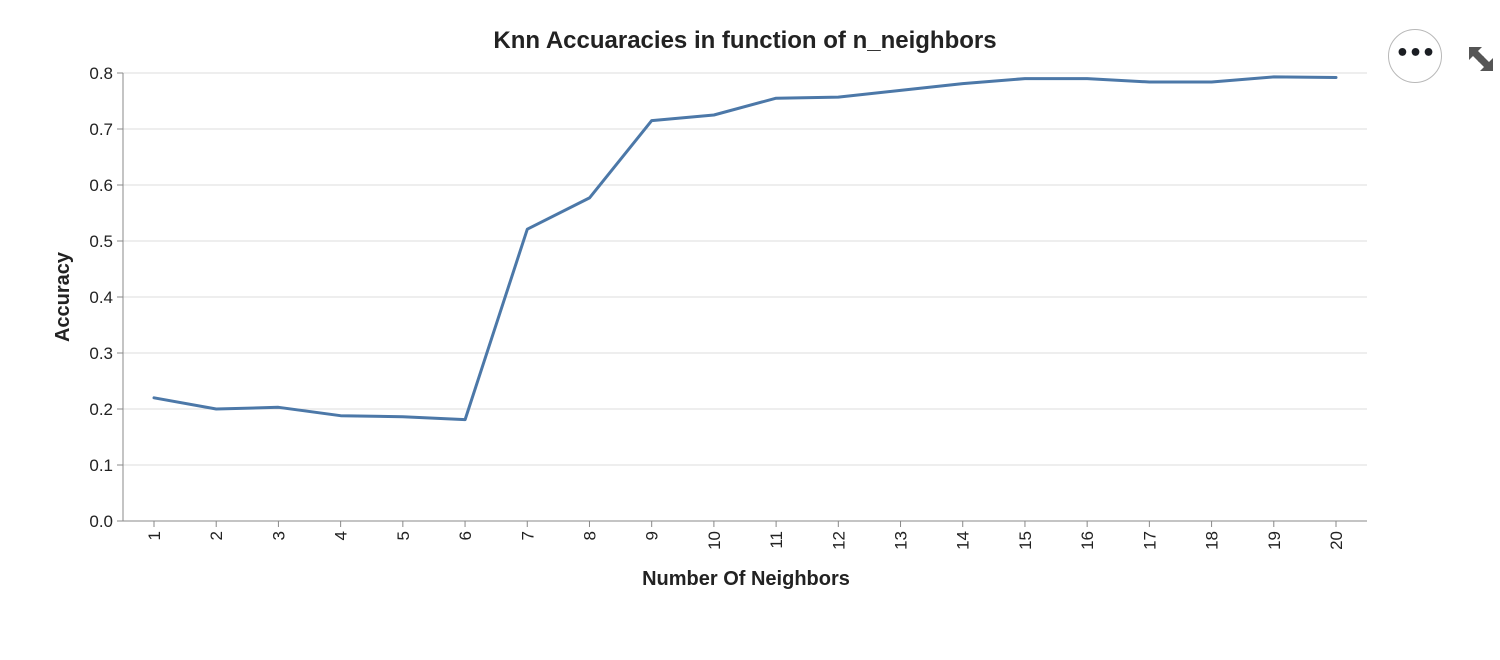  I want to click on x-tick-label: 8, so click(589, 535).